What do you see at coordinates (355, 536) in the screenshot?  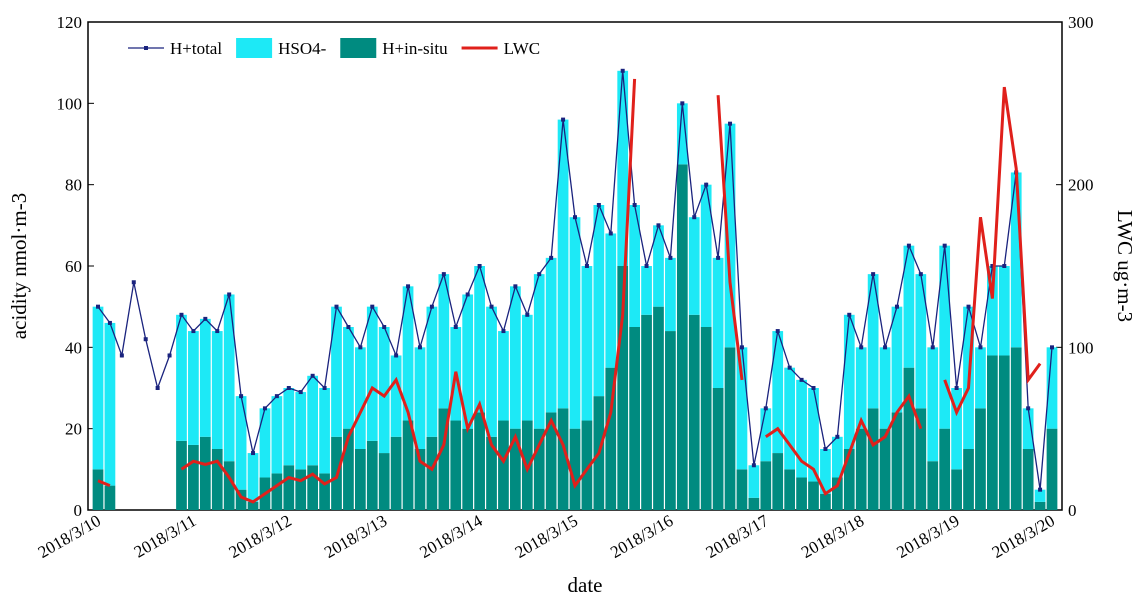 I see `x-tick-label: 2018/3/13` at bounding box center [355, 536].